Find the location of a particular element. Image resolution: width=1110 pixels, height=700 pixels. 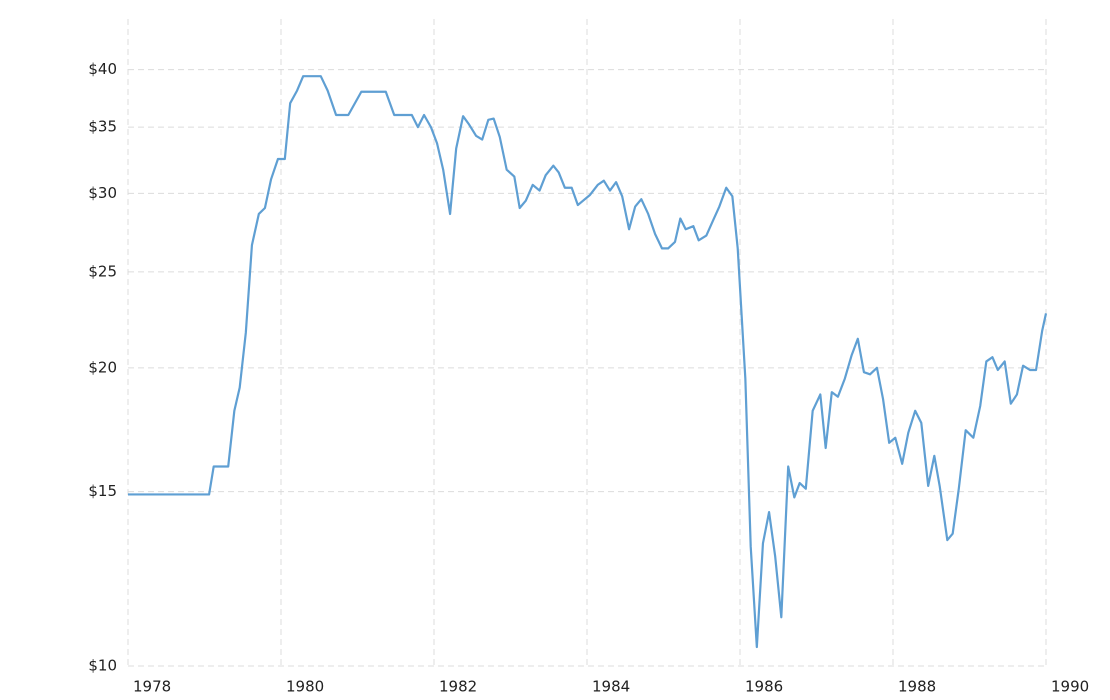

y-tick-label: $35 is located at coordinates (102, 127).